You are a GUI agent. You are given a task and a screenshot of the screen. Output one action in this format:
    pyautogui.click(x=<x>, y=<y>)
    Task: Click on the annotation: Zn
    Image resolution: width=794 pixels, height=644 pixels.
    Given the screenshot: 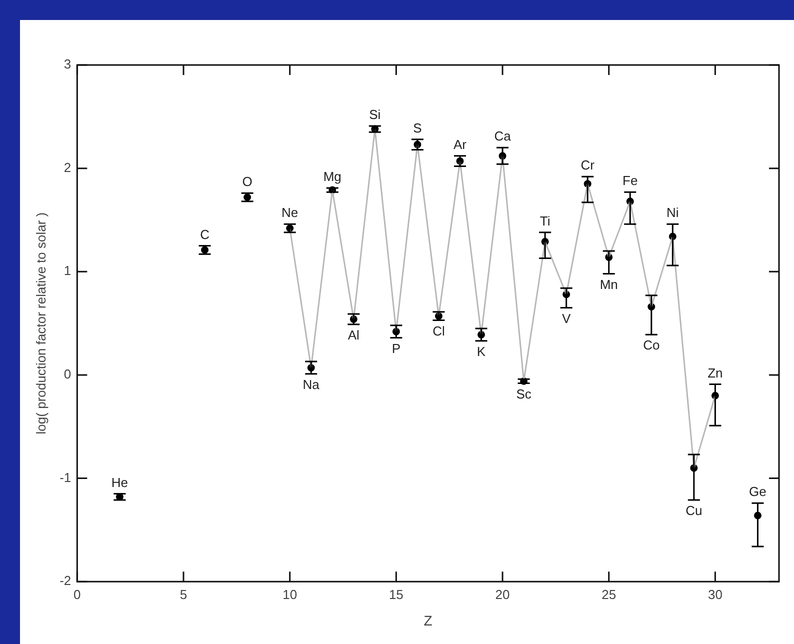 What is the action you would take?
    pyautogui.click(x=715, y=372)
    